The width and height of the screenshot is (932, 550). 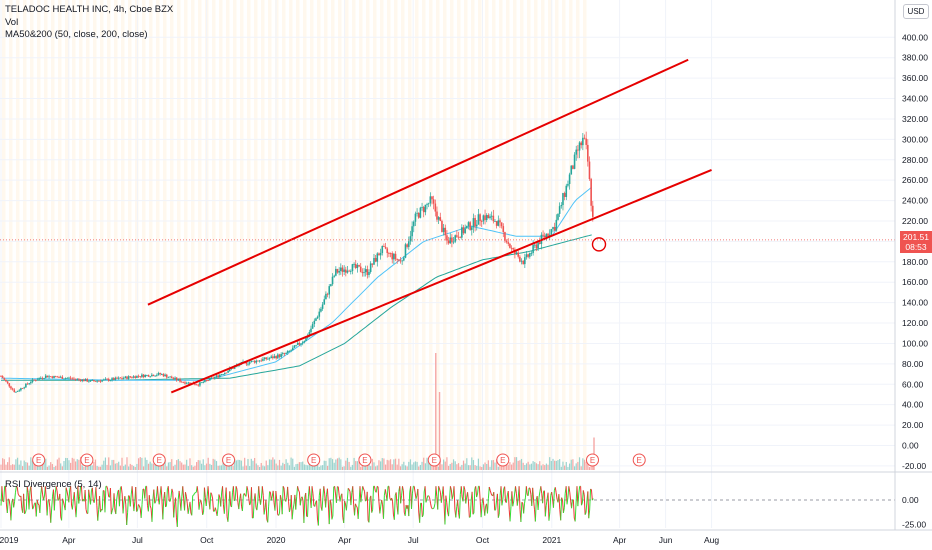 I want to click on currency-button: USD, so click(x=916, y=11).